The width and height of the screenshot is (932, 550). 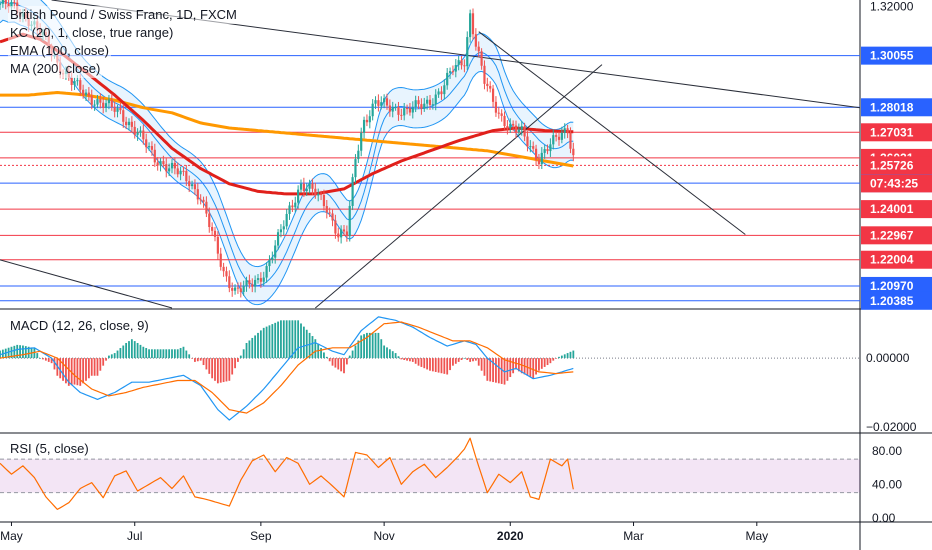 What do you see at coordinates (887, 484) in the screenshot?
I see `rsi-tick-label: 40.00` at bounding box center [887, 484].